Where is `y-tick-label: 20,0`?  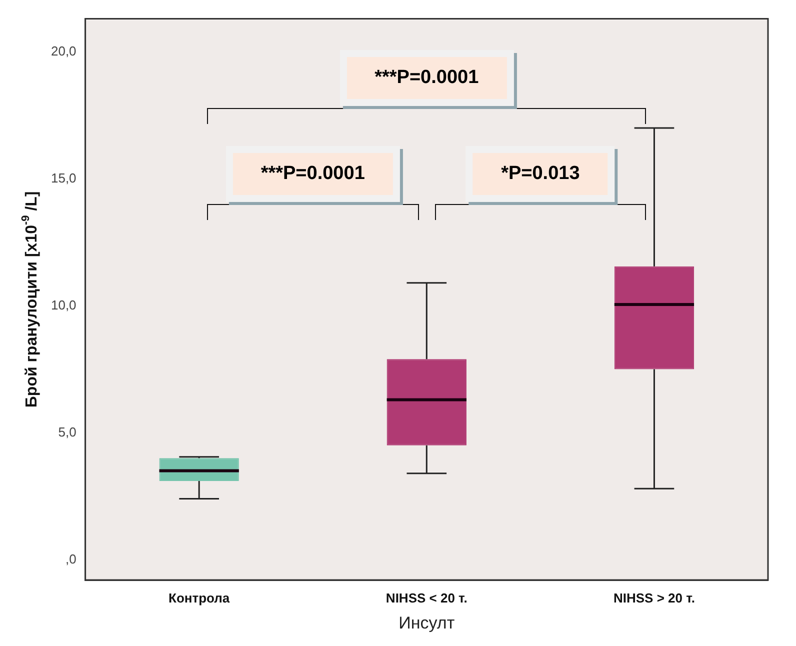
y-tick-label: 20,0 is located at coordinates (63, 50).